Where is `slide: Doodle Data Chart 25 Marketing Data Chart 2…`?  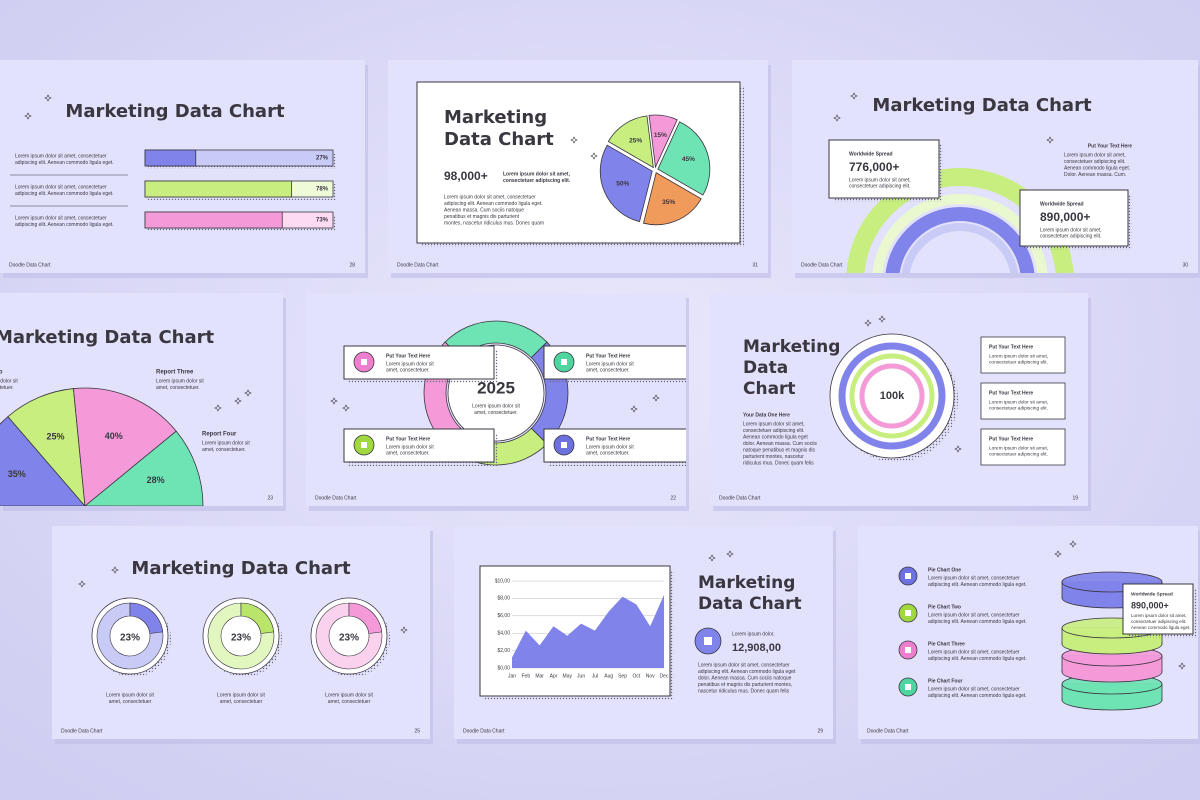 slide: Doodle Data Chart 25 Marketing Data Chart 2… is located at coordinates (241, 632).